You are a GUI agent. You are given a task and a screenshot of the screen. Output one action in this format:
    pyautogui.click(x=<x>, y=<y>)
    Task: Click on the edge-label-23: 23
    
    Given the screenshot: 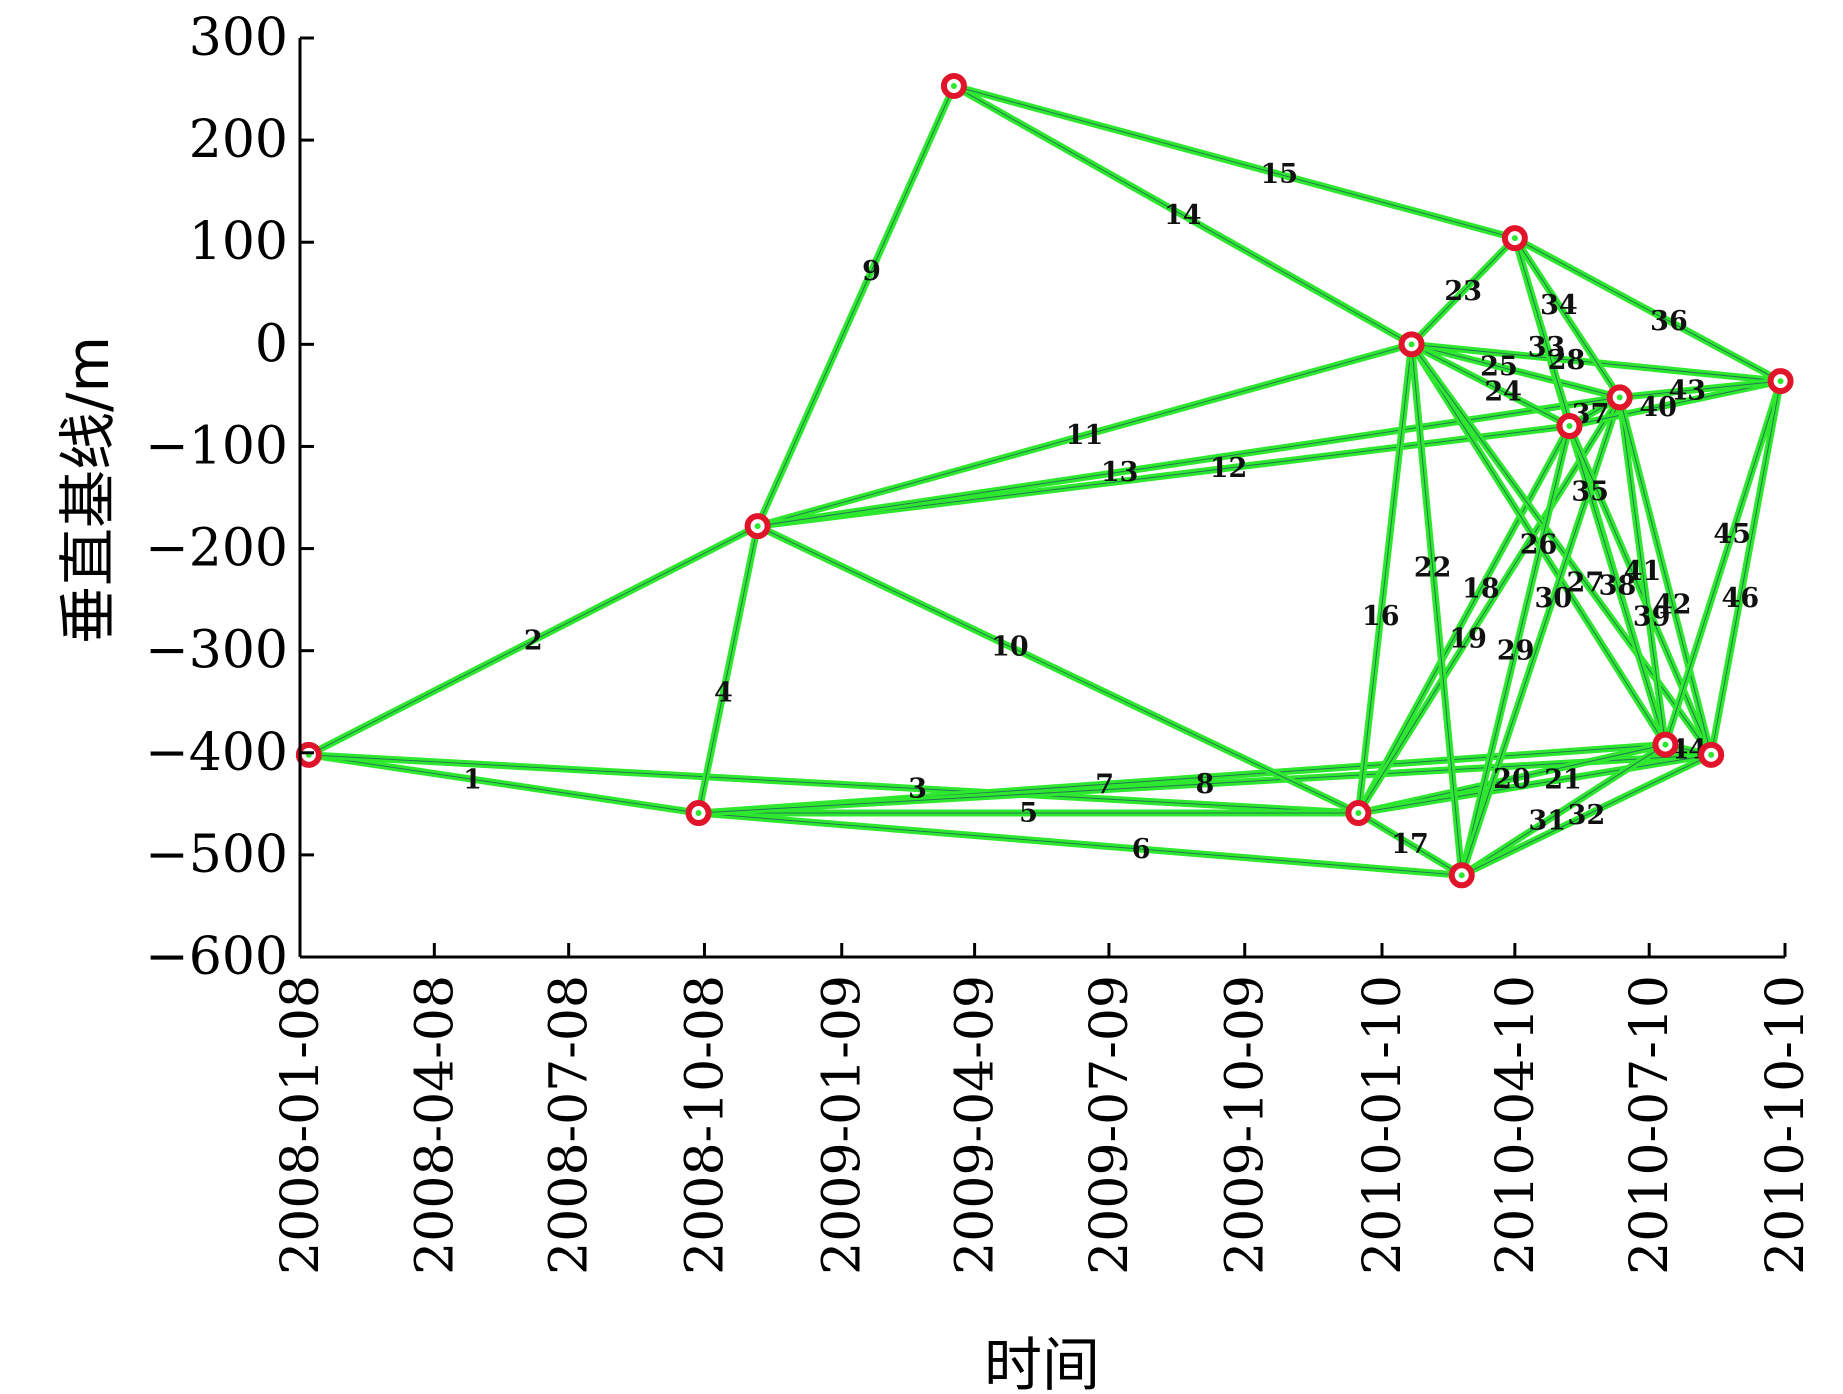 What is the action you would take?
    pyautogui.click(x=1463, y=291)
    